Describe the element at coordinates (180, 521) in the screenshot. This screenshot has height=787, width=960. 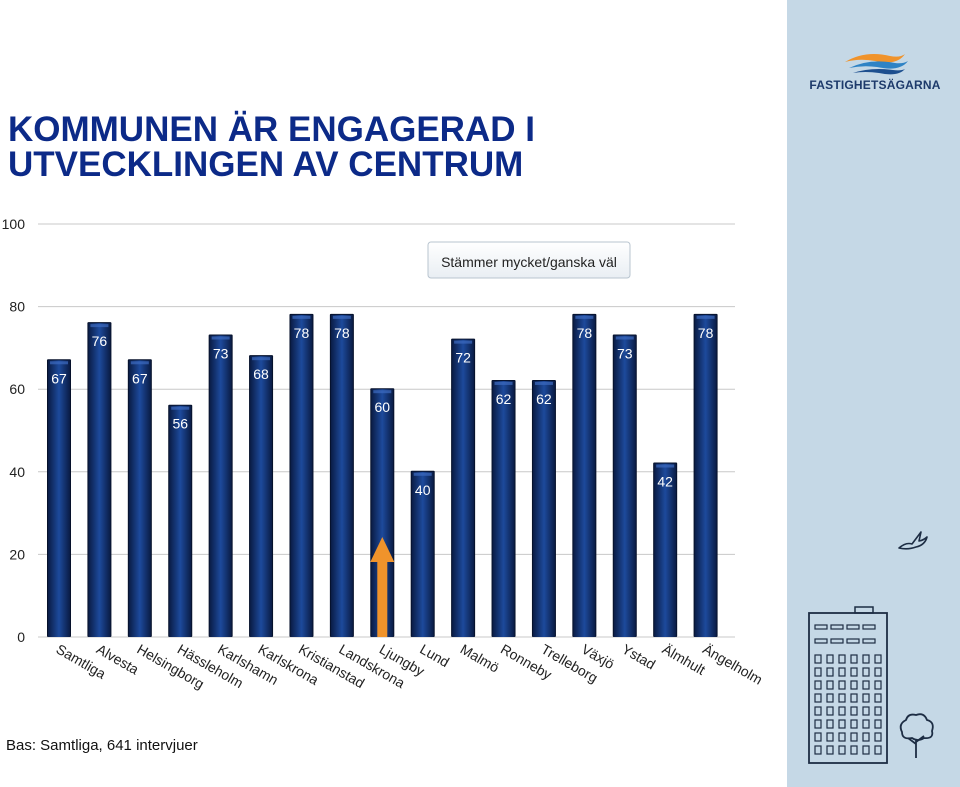
I see `bar-hässleholm` at that location.